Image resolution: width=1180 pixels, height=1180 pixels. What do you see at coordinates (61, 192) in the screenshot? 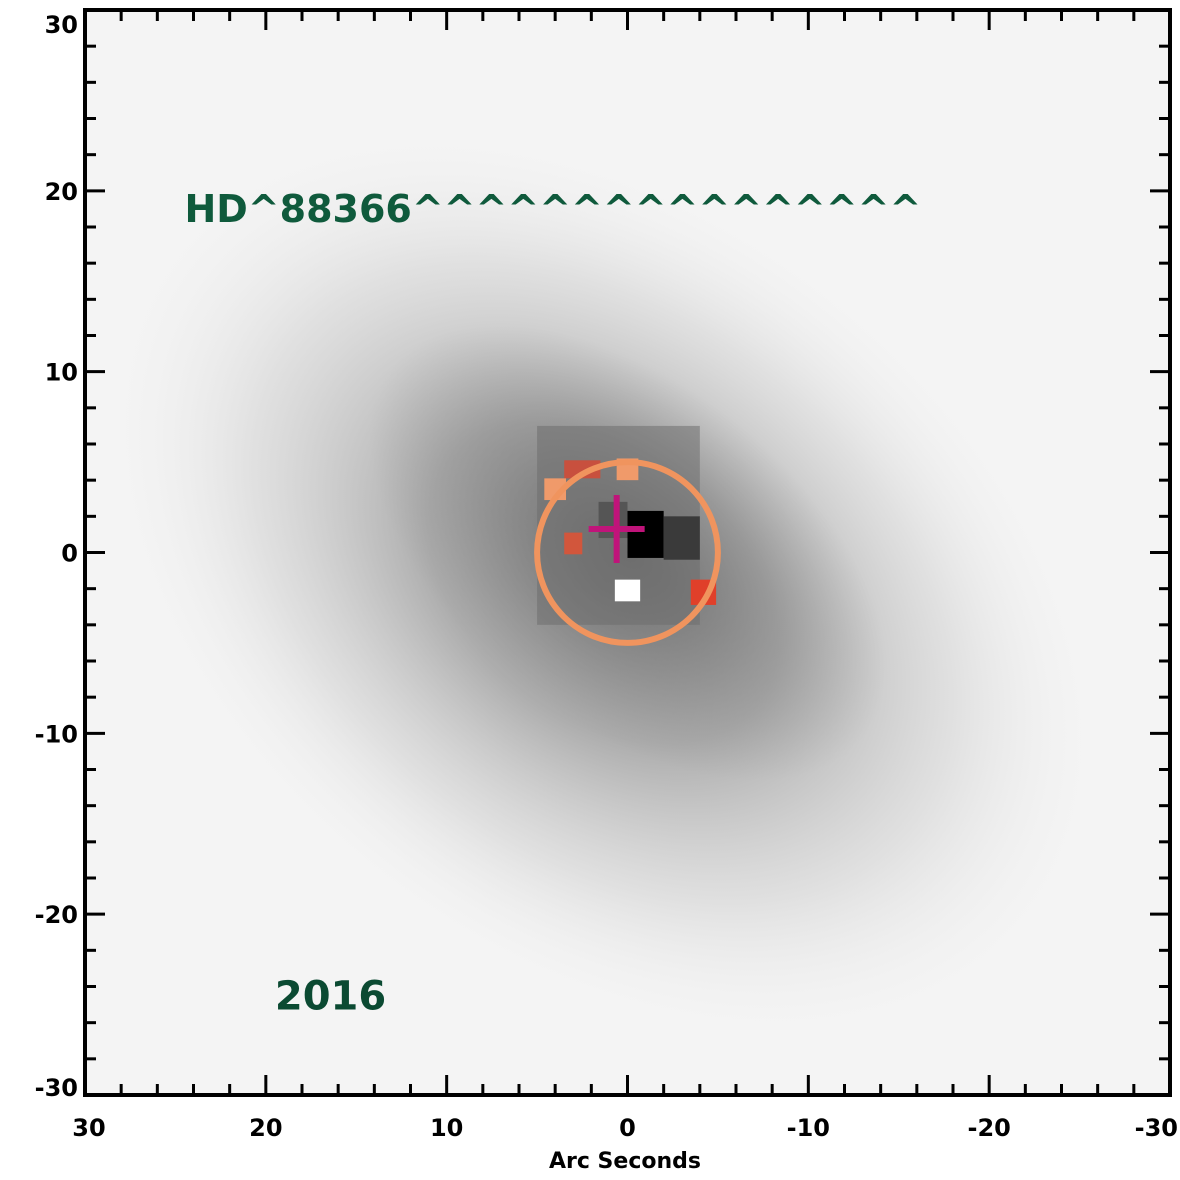
I see `y-tick-label: 20` at bounding box center [61, 192].